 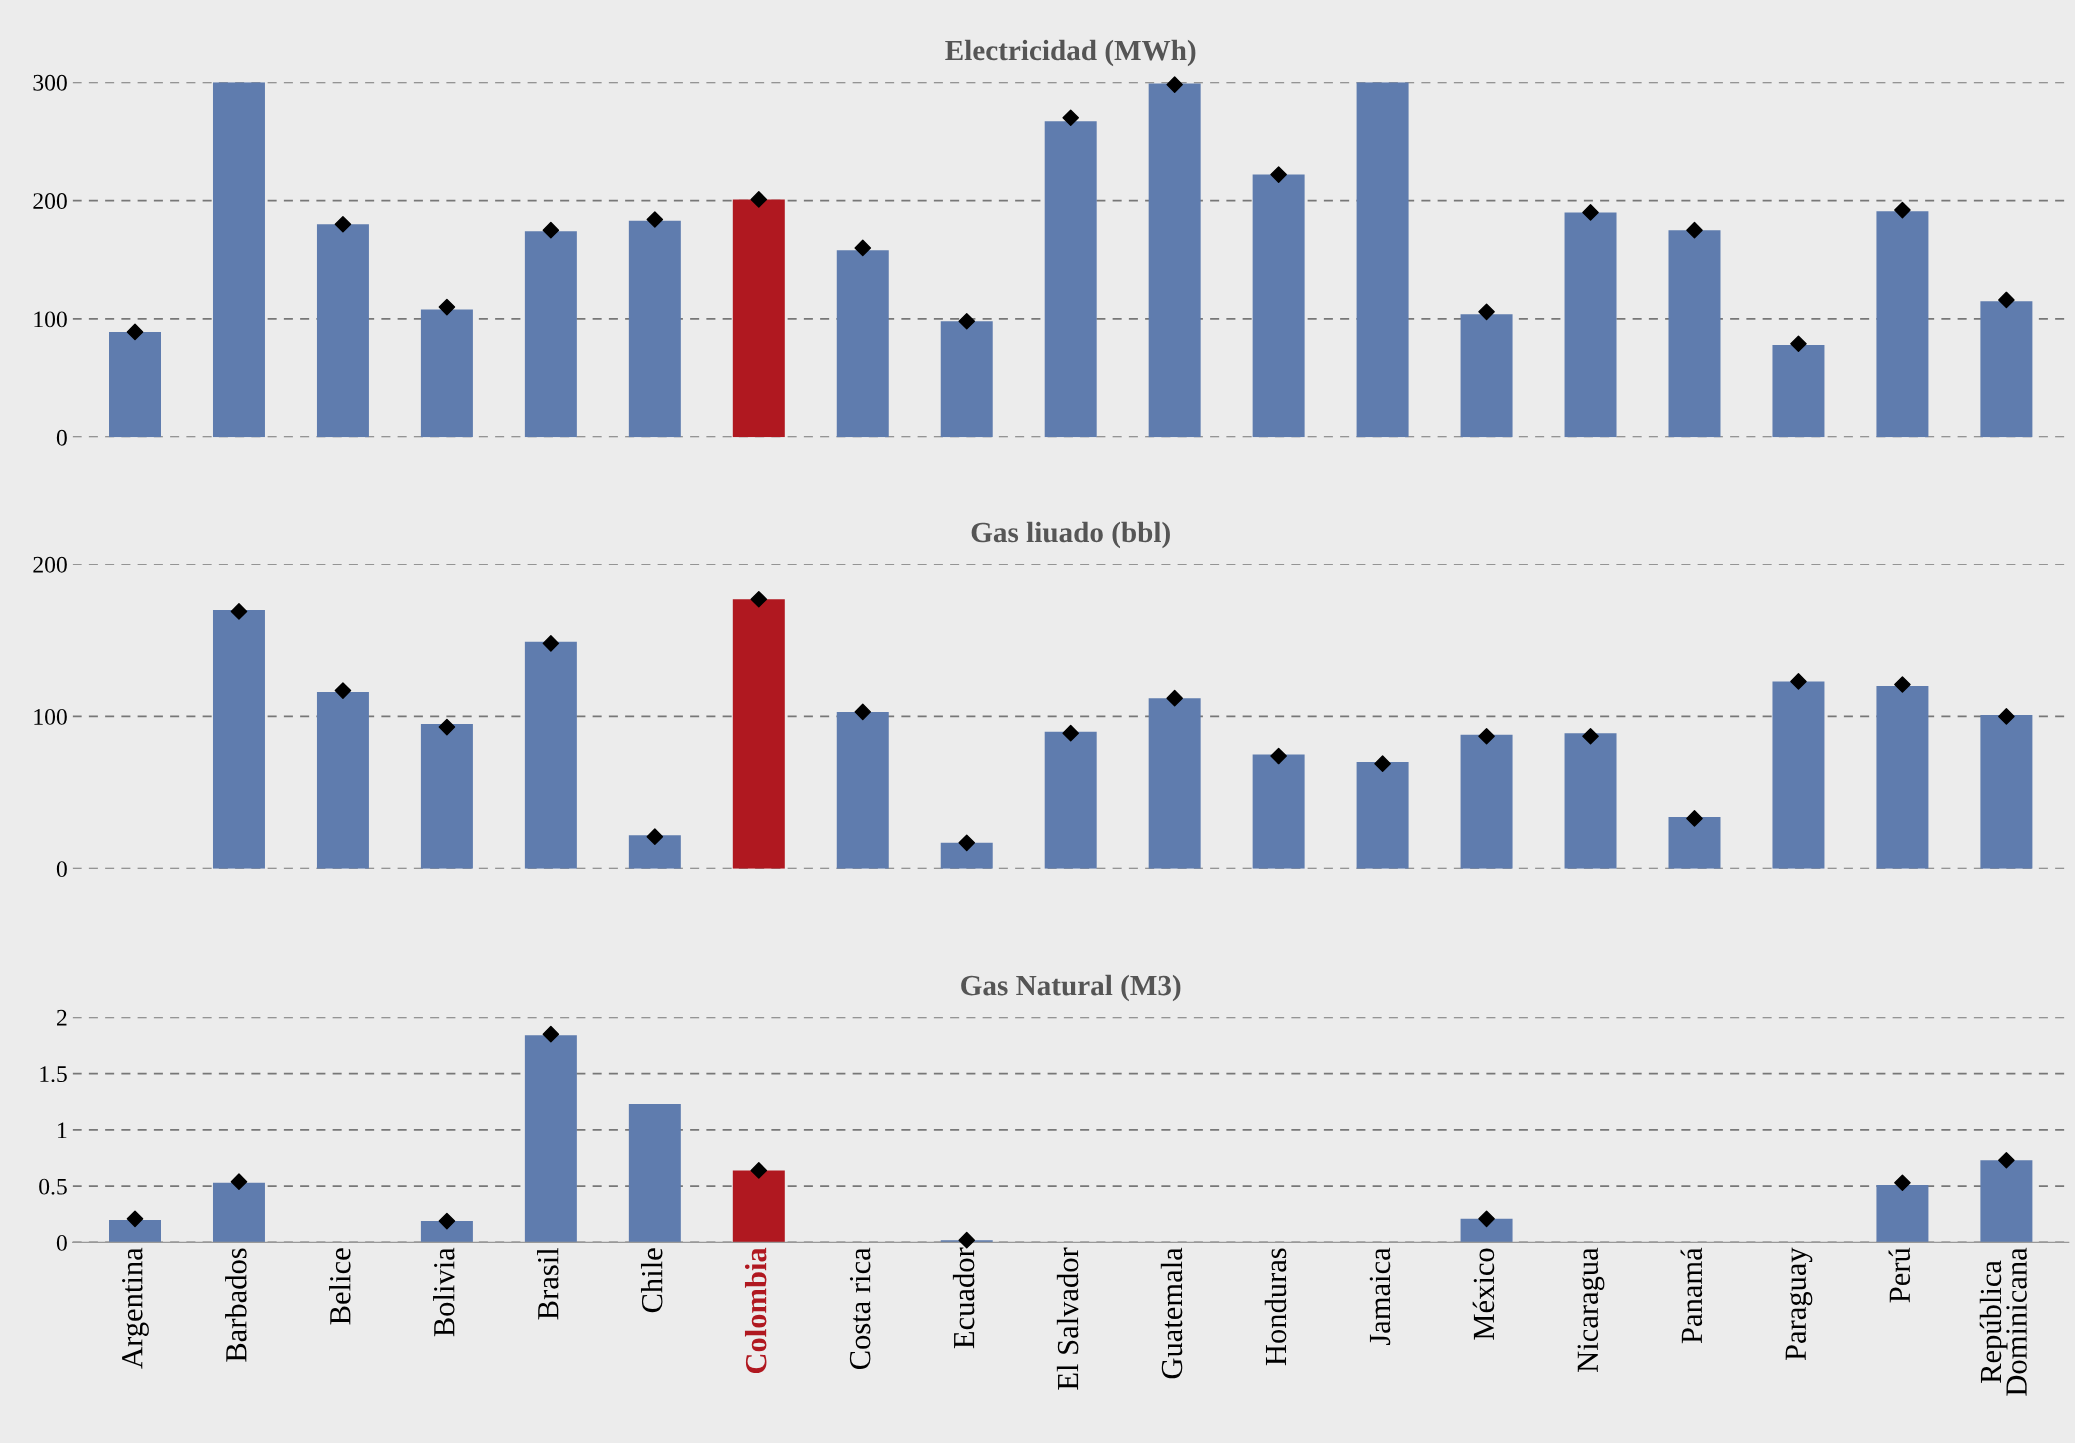 What do you see at coordinates (963, 1298) in the screenshot?
I see `x-tick-label: Ecuador` at bounding box center [963, 1298].